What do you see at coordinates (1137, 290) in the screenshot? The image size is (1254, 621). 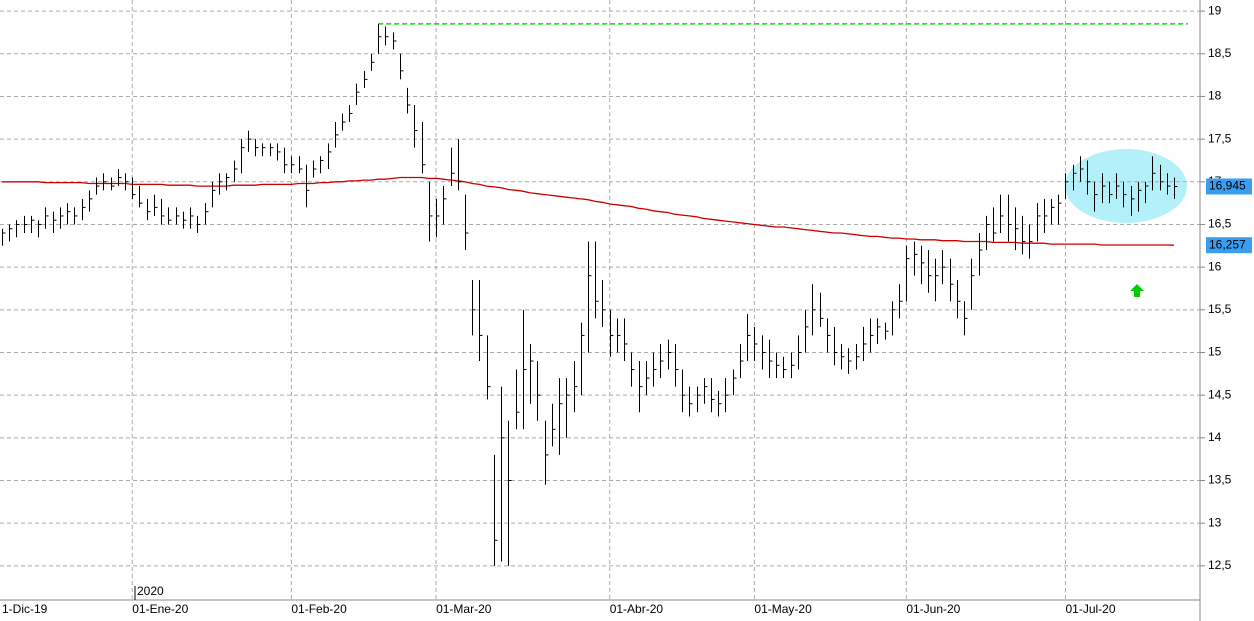 I see `up-arrow` at bounding box center [1137, 290].